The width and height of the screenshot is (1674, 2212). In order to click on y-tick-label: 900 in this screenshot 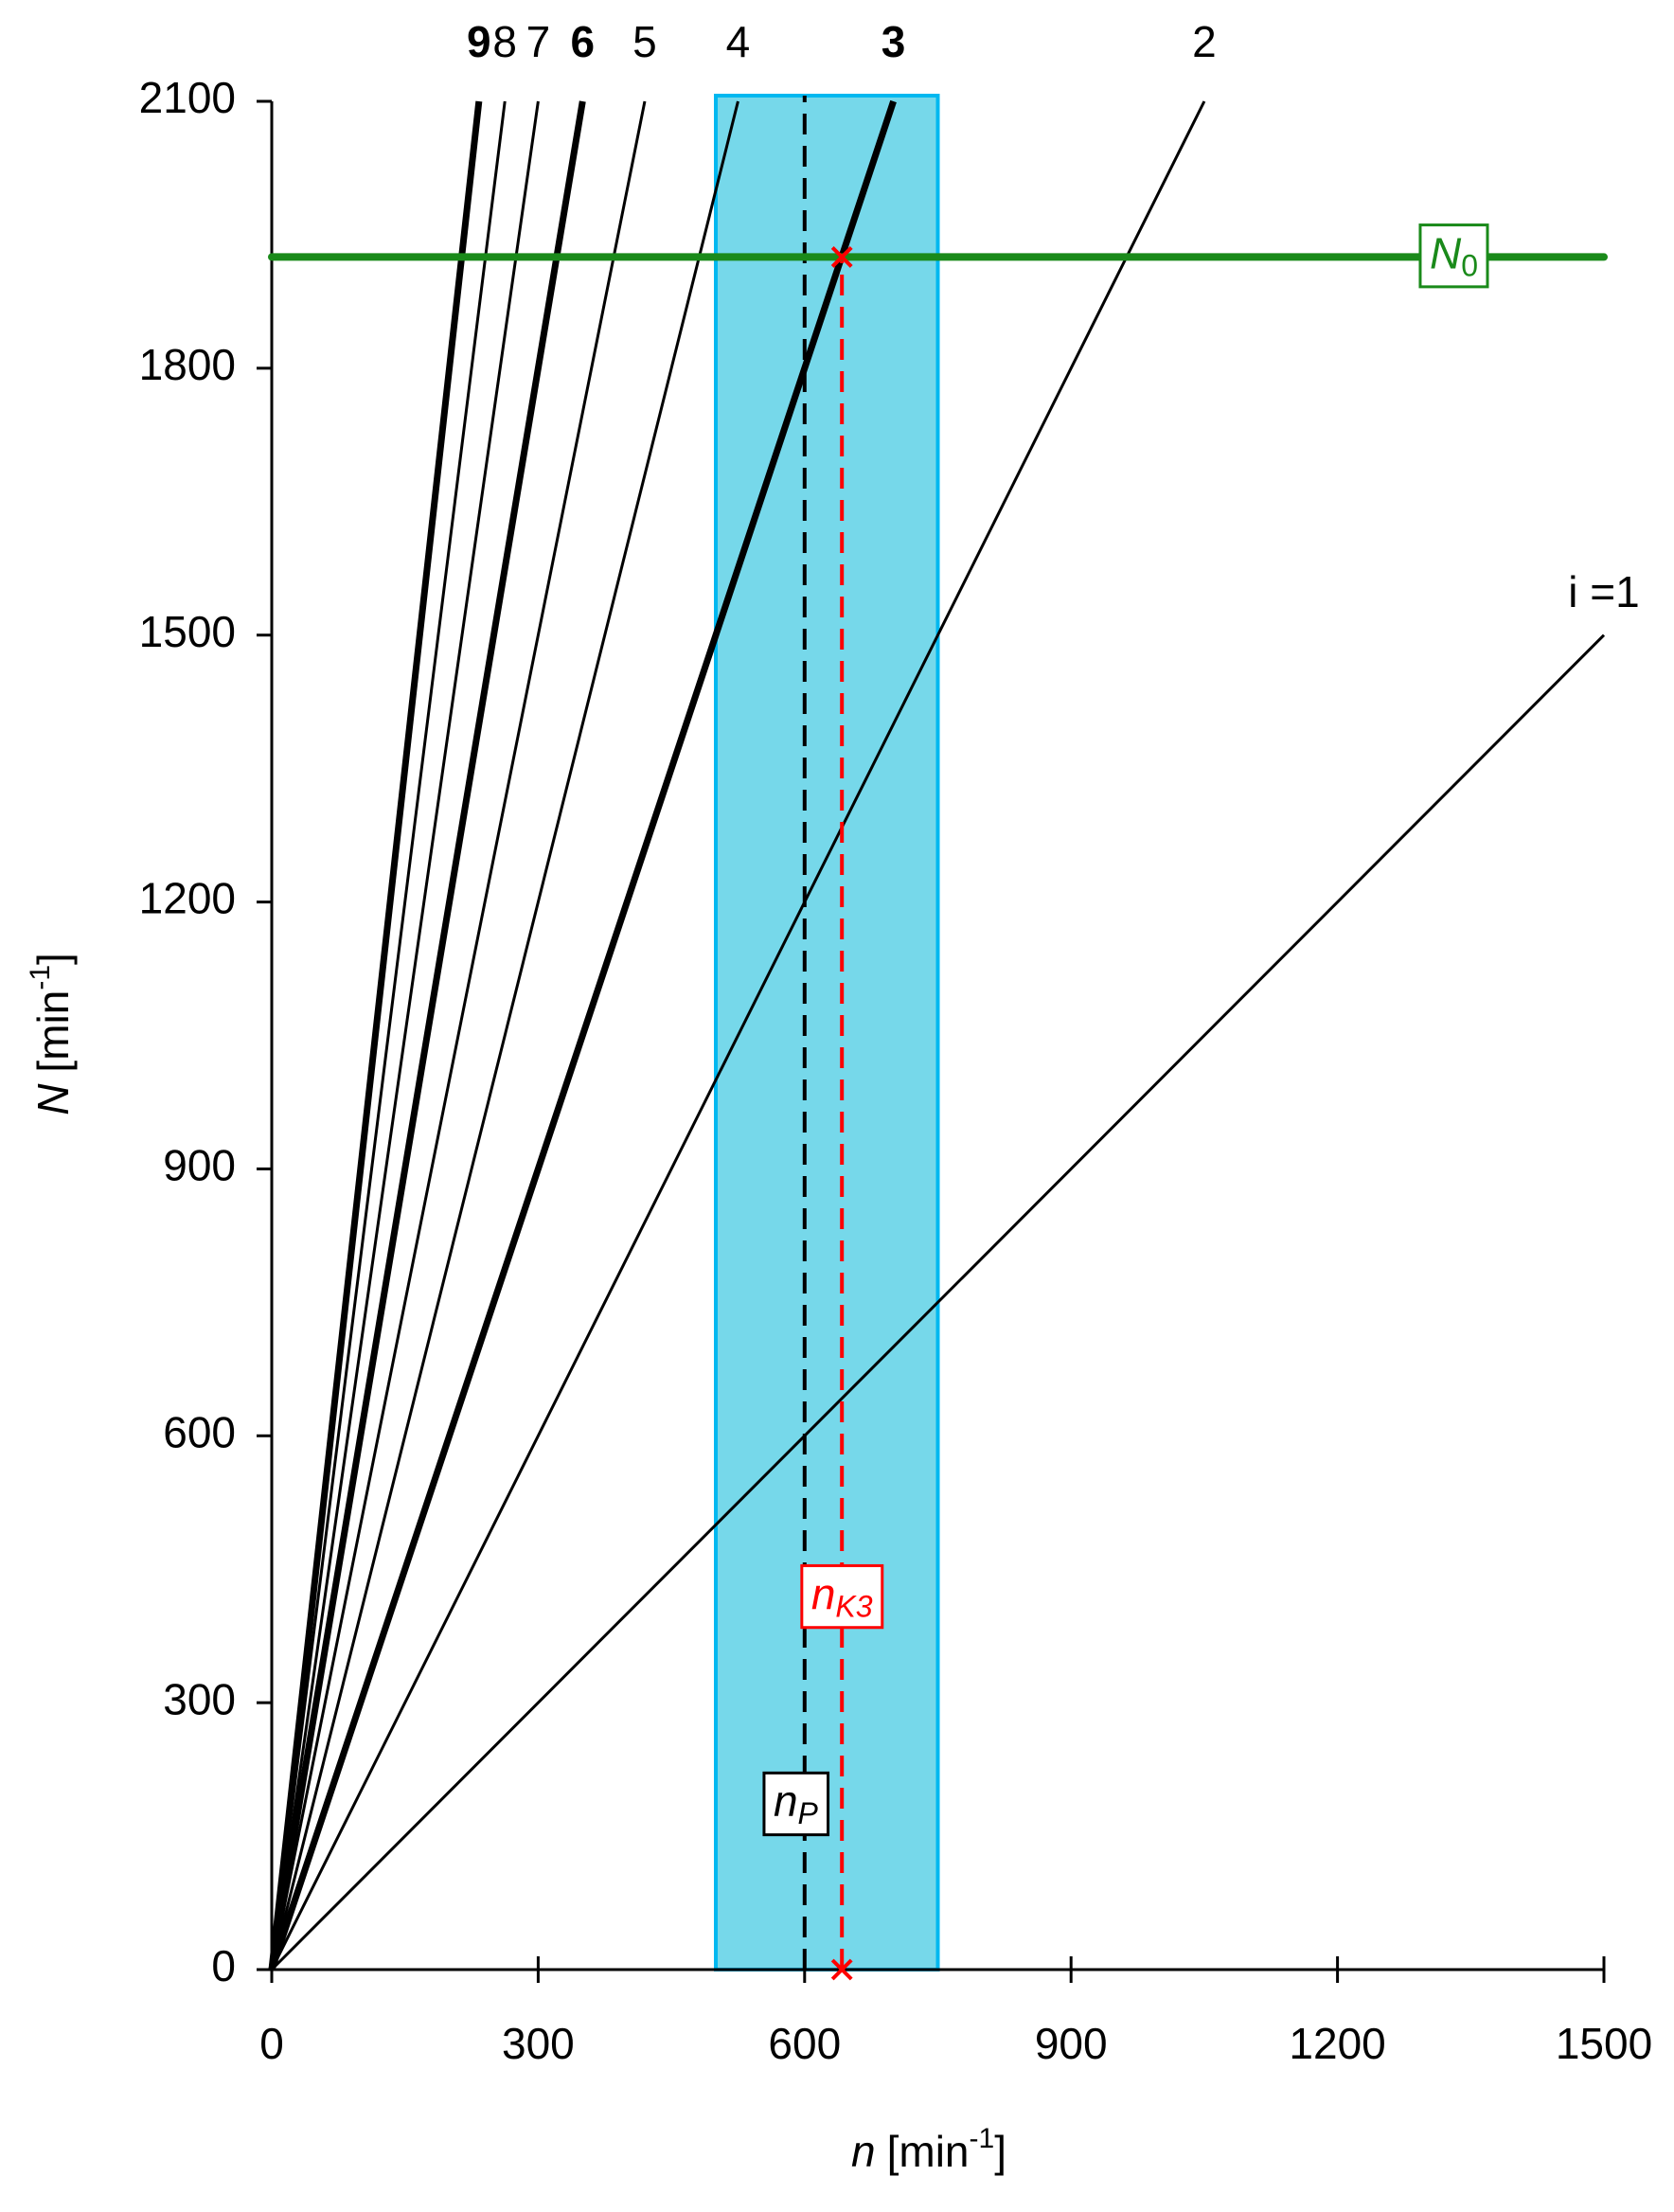, I will do `click(199, 1165)`.